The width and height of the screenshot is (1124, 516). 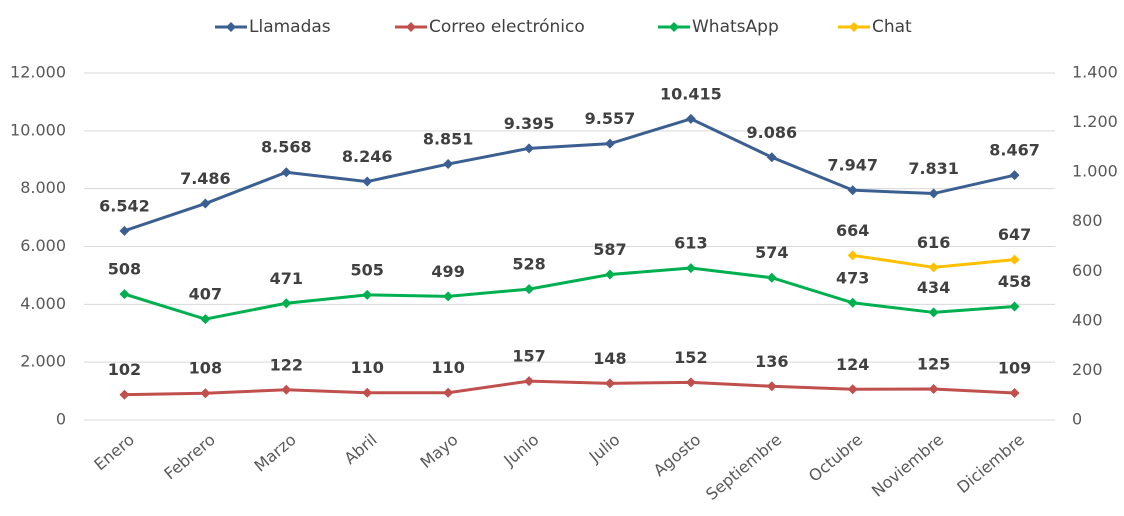 I want to click on y-tick-label: 4.000, so click(x=43, y=303).